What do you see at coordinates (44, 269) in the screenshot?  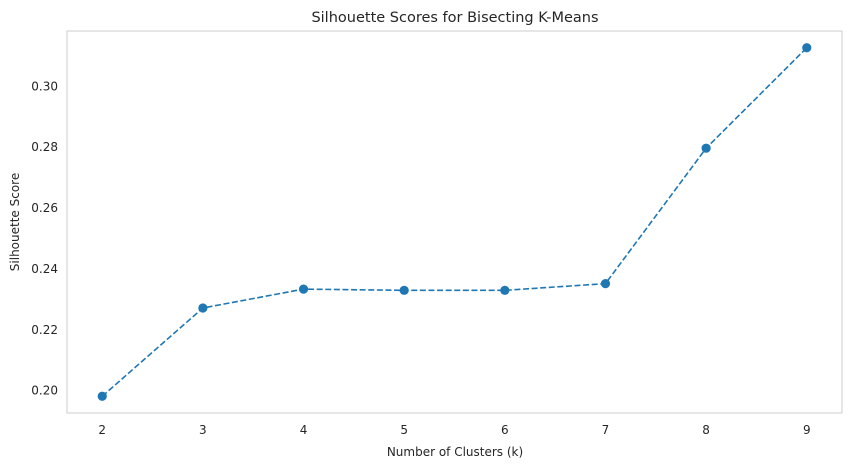 I see `y-tick-label: 0.24` at bounding box center [44, 269].